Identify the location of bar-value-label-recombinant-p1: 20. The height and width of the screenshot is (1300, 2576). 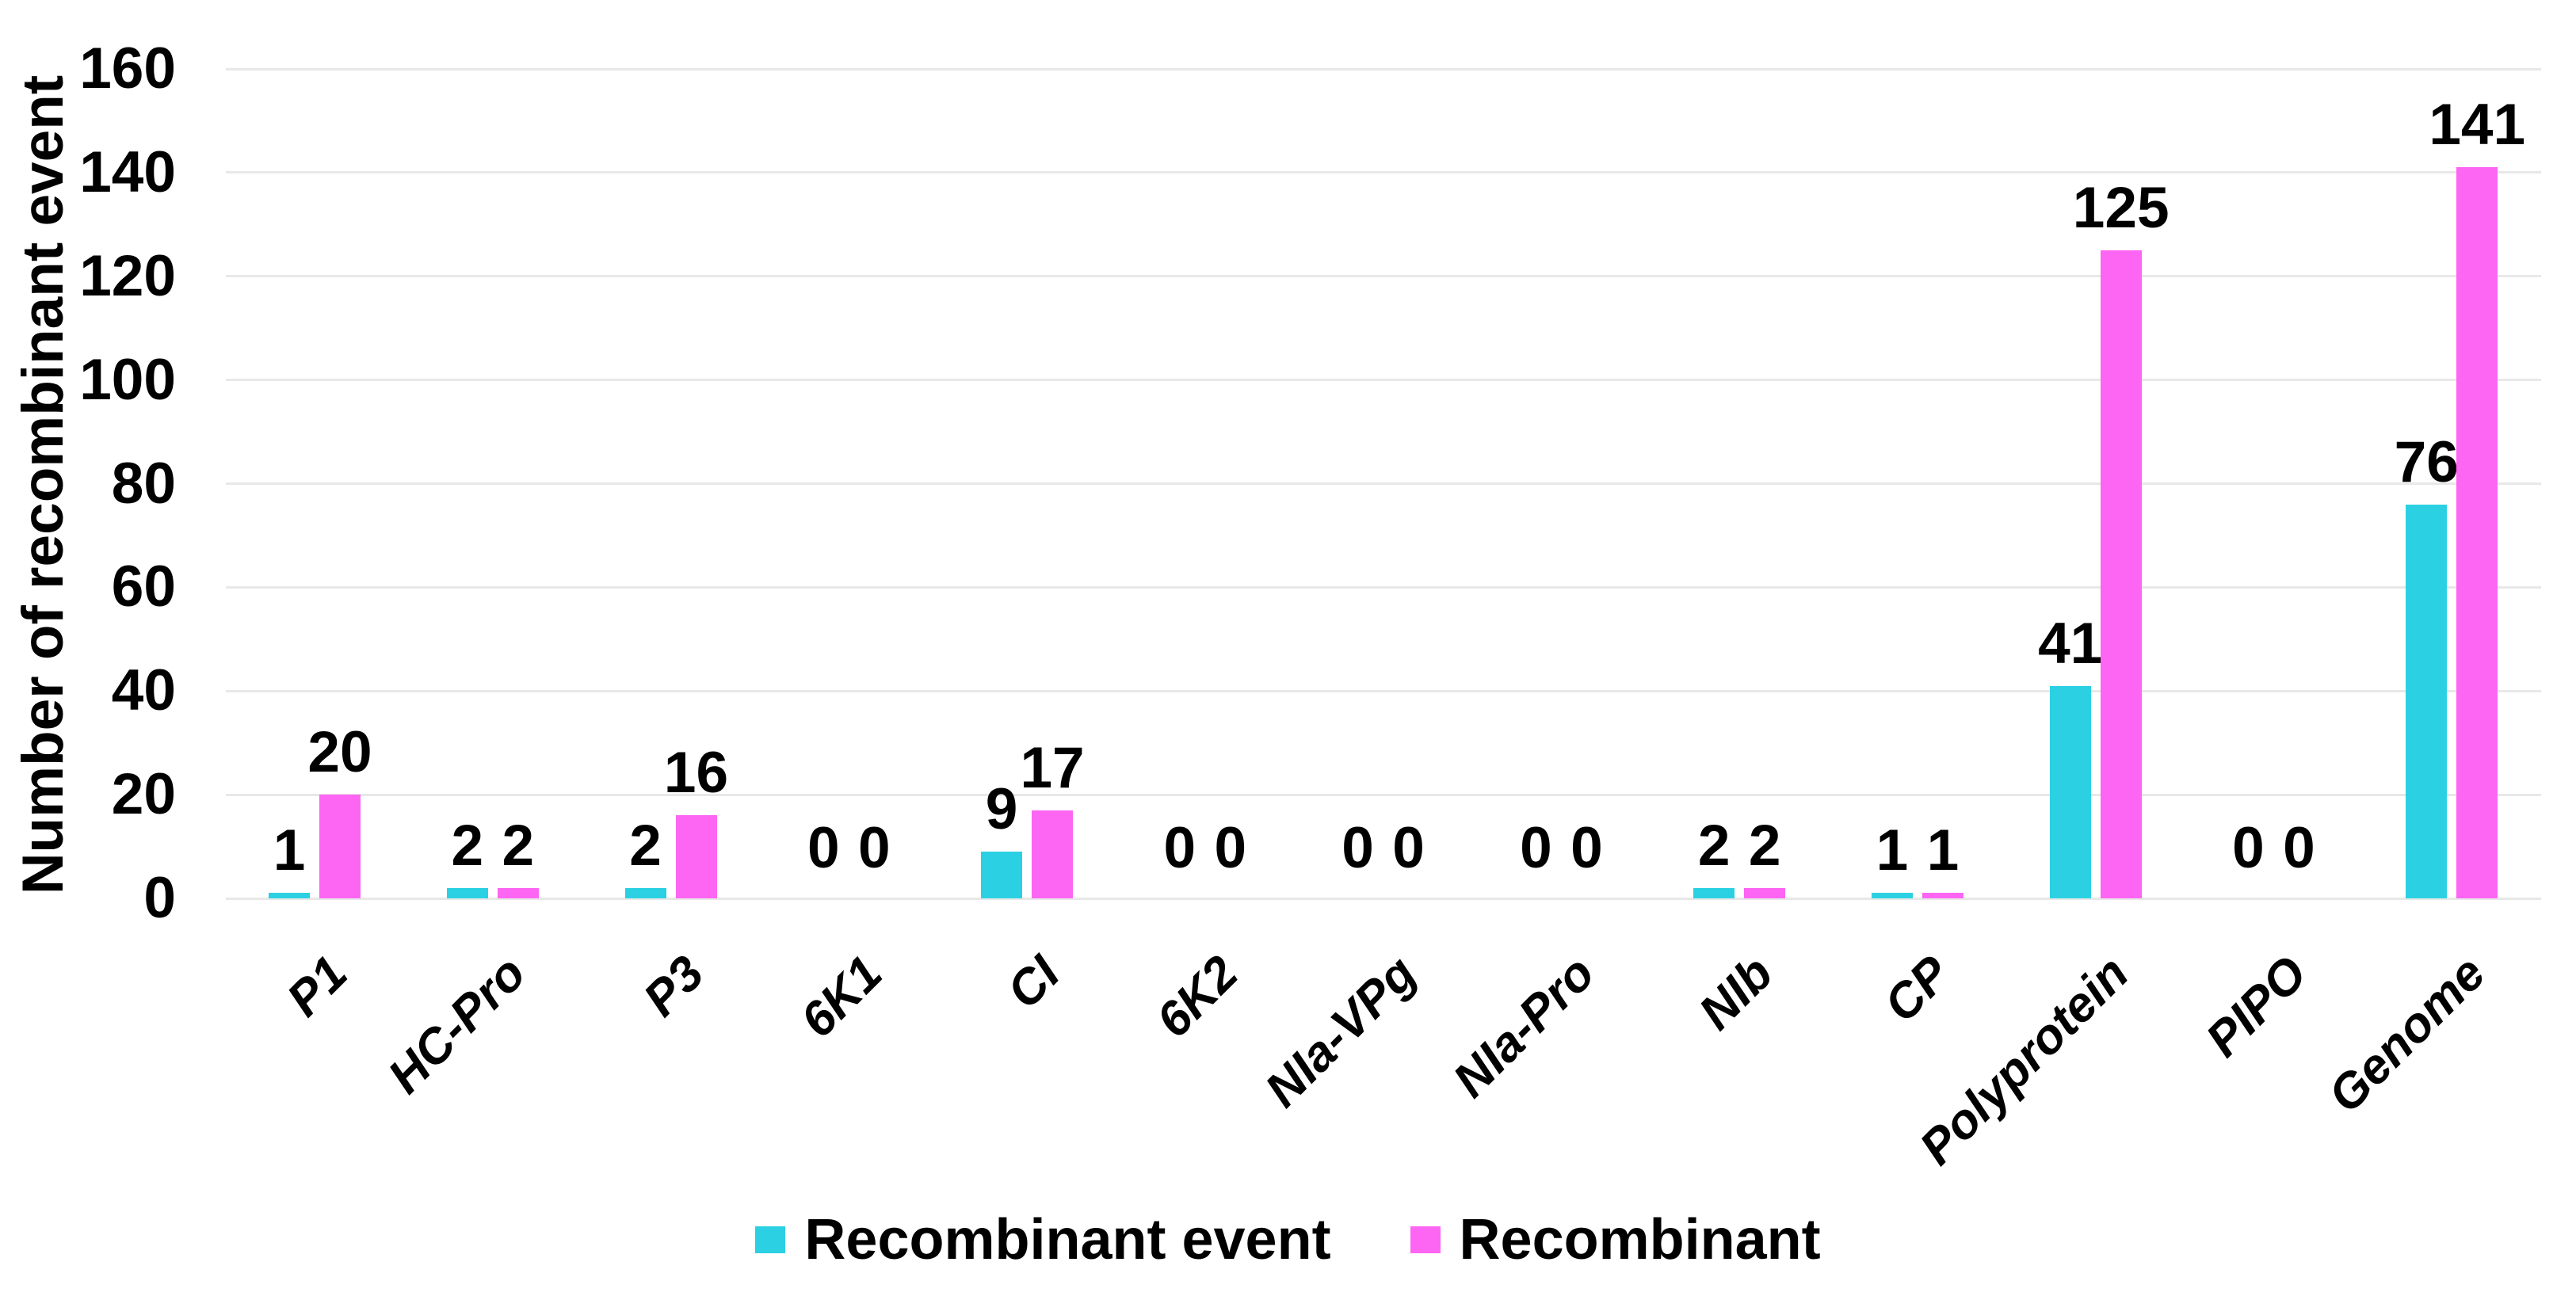
(339, 752).